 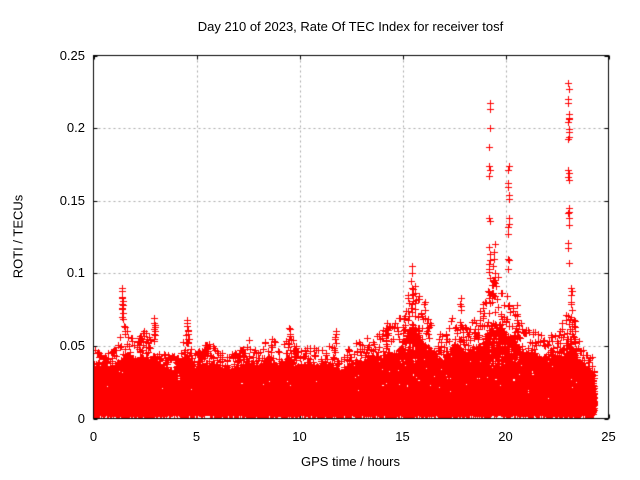 I want to click on x-tick-label: 0, so click(x=93, y=436).